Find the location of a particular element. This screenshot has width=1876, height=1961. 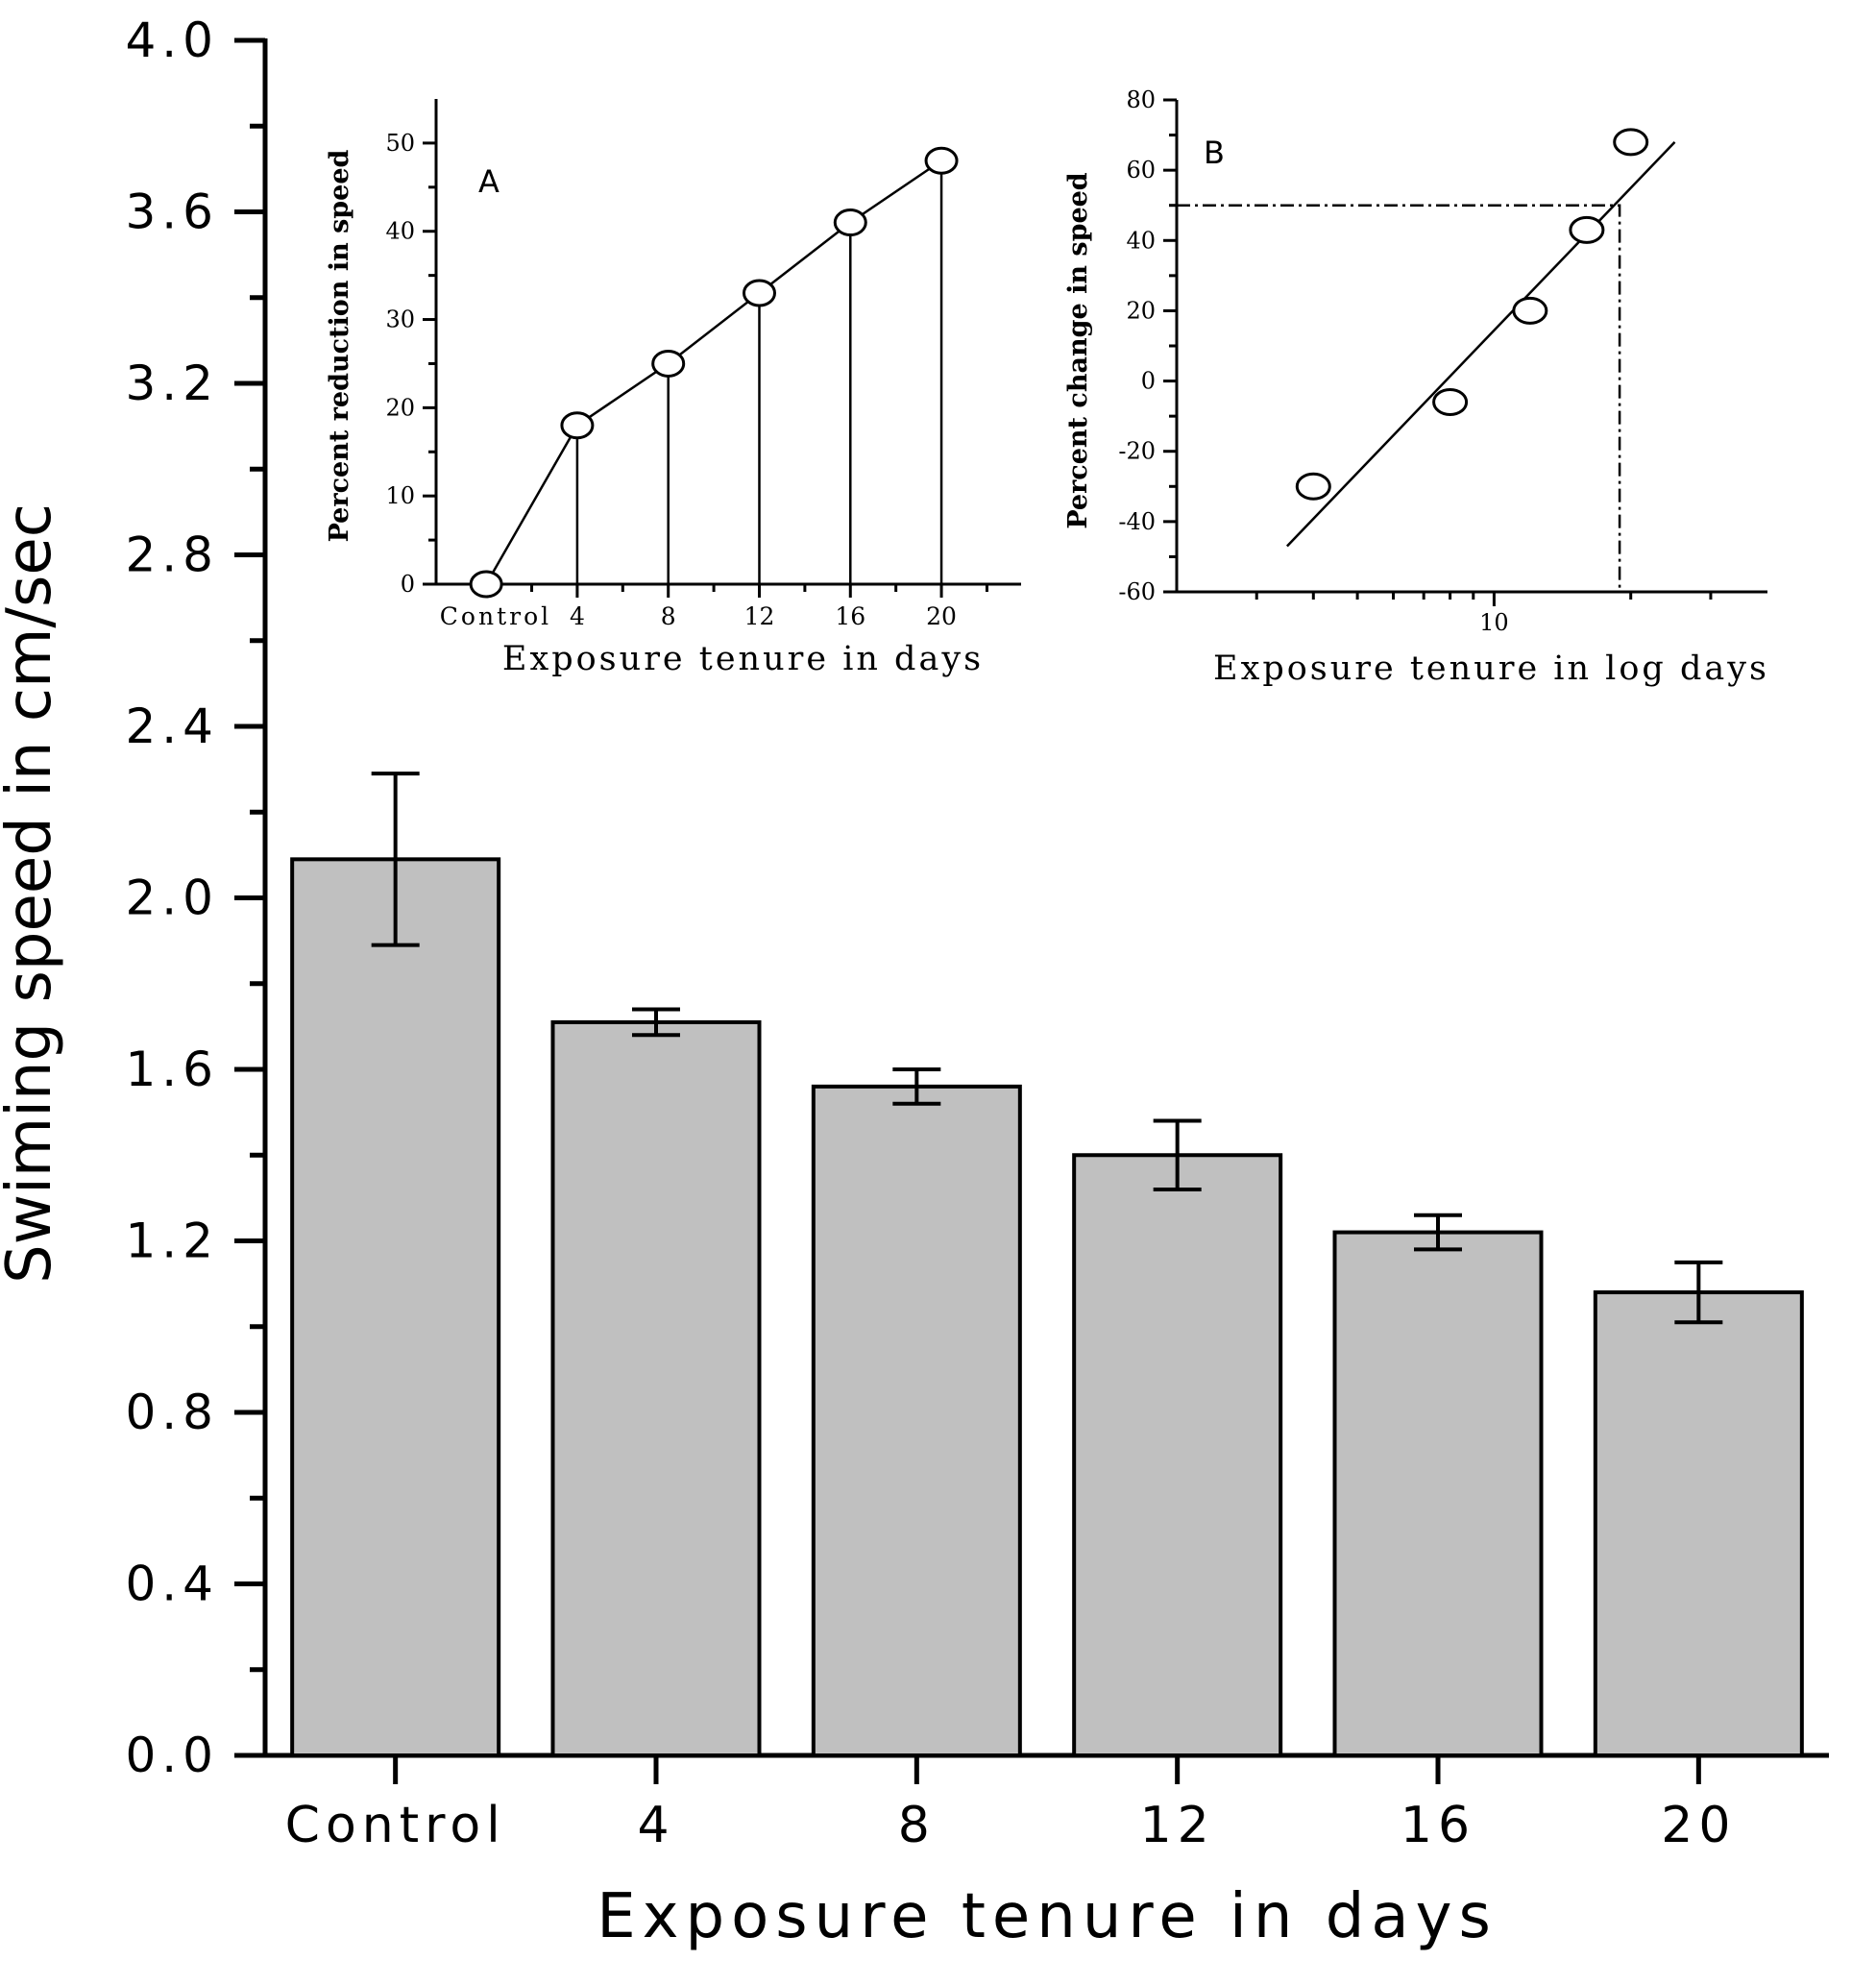

inset-b-reference-line is located at coordinates (1399, 398).